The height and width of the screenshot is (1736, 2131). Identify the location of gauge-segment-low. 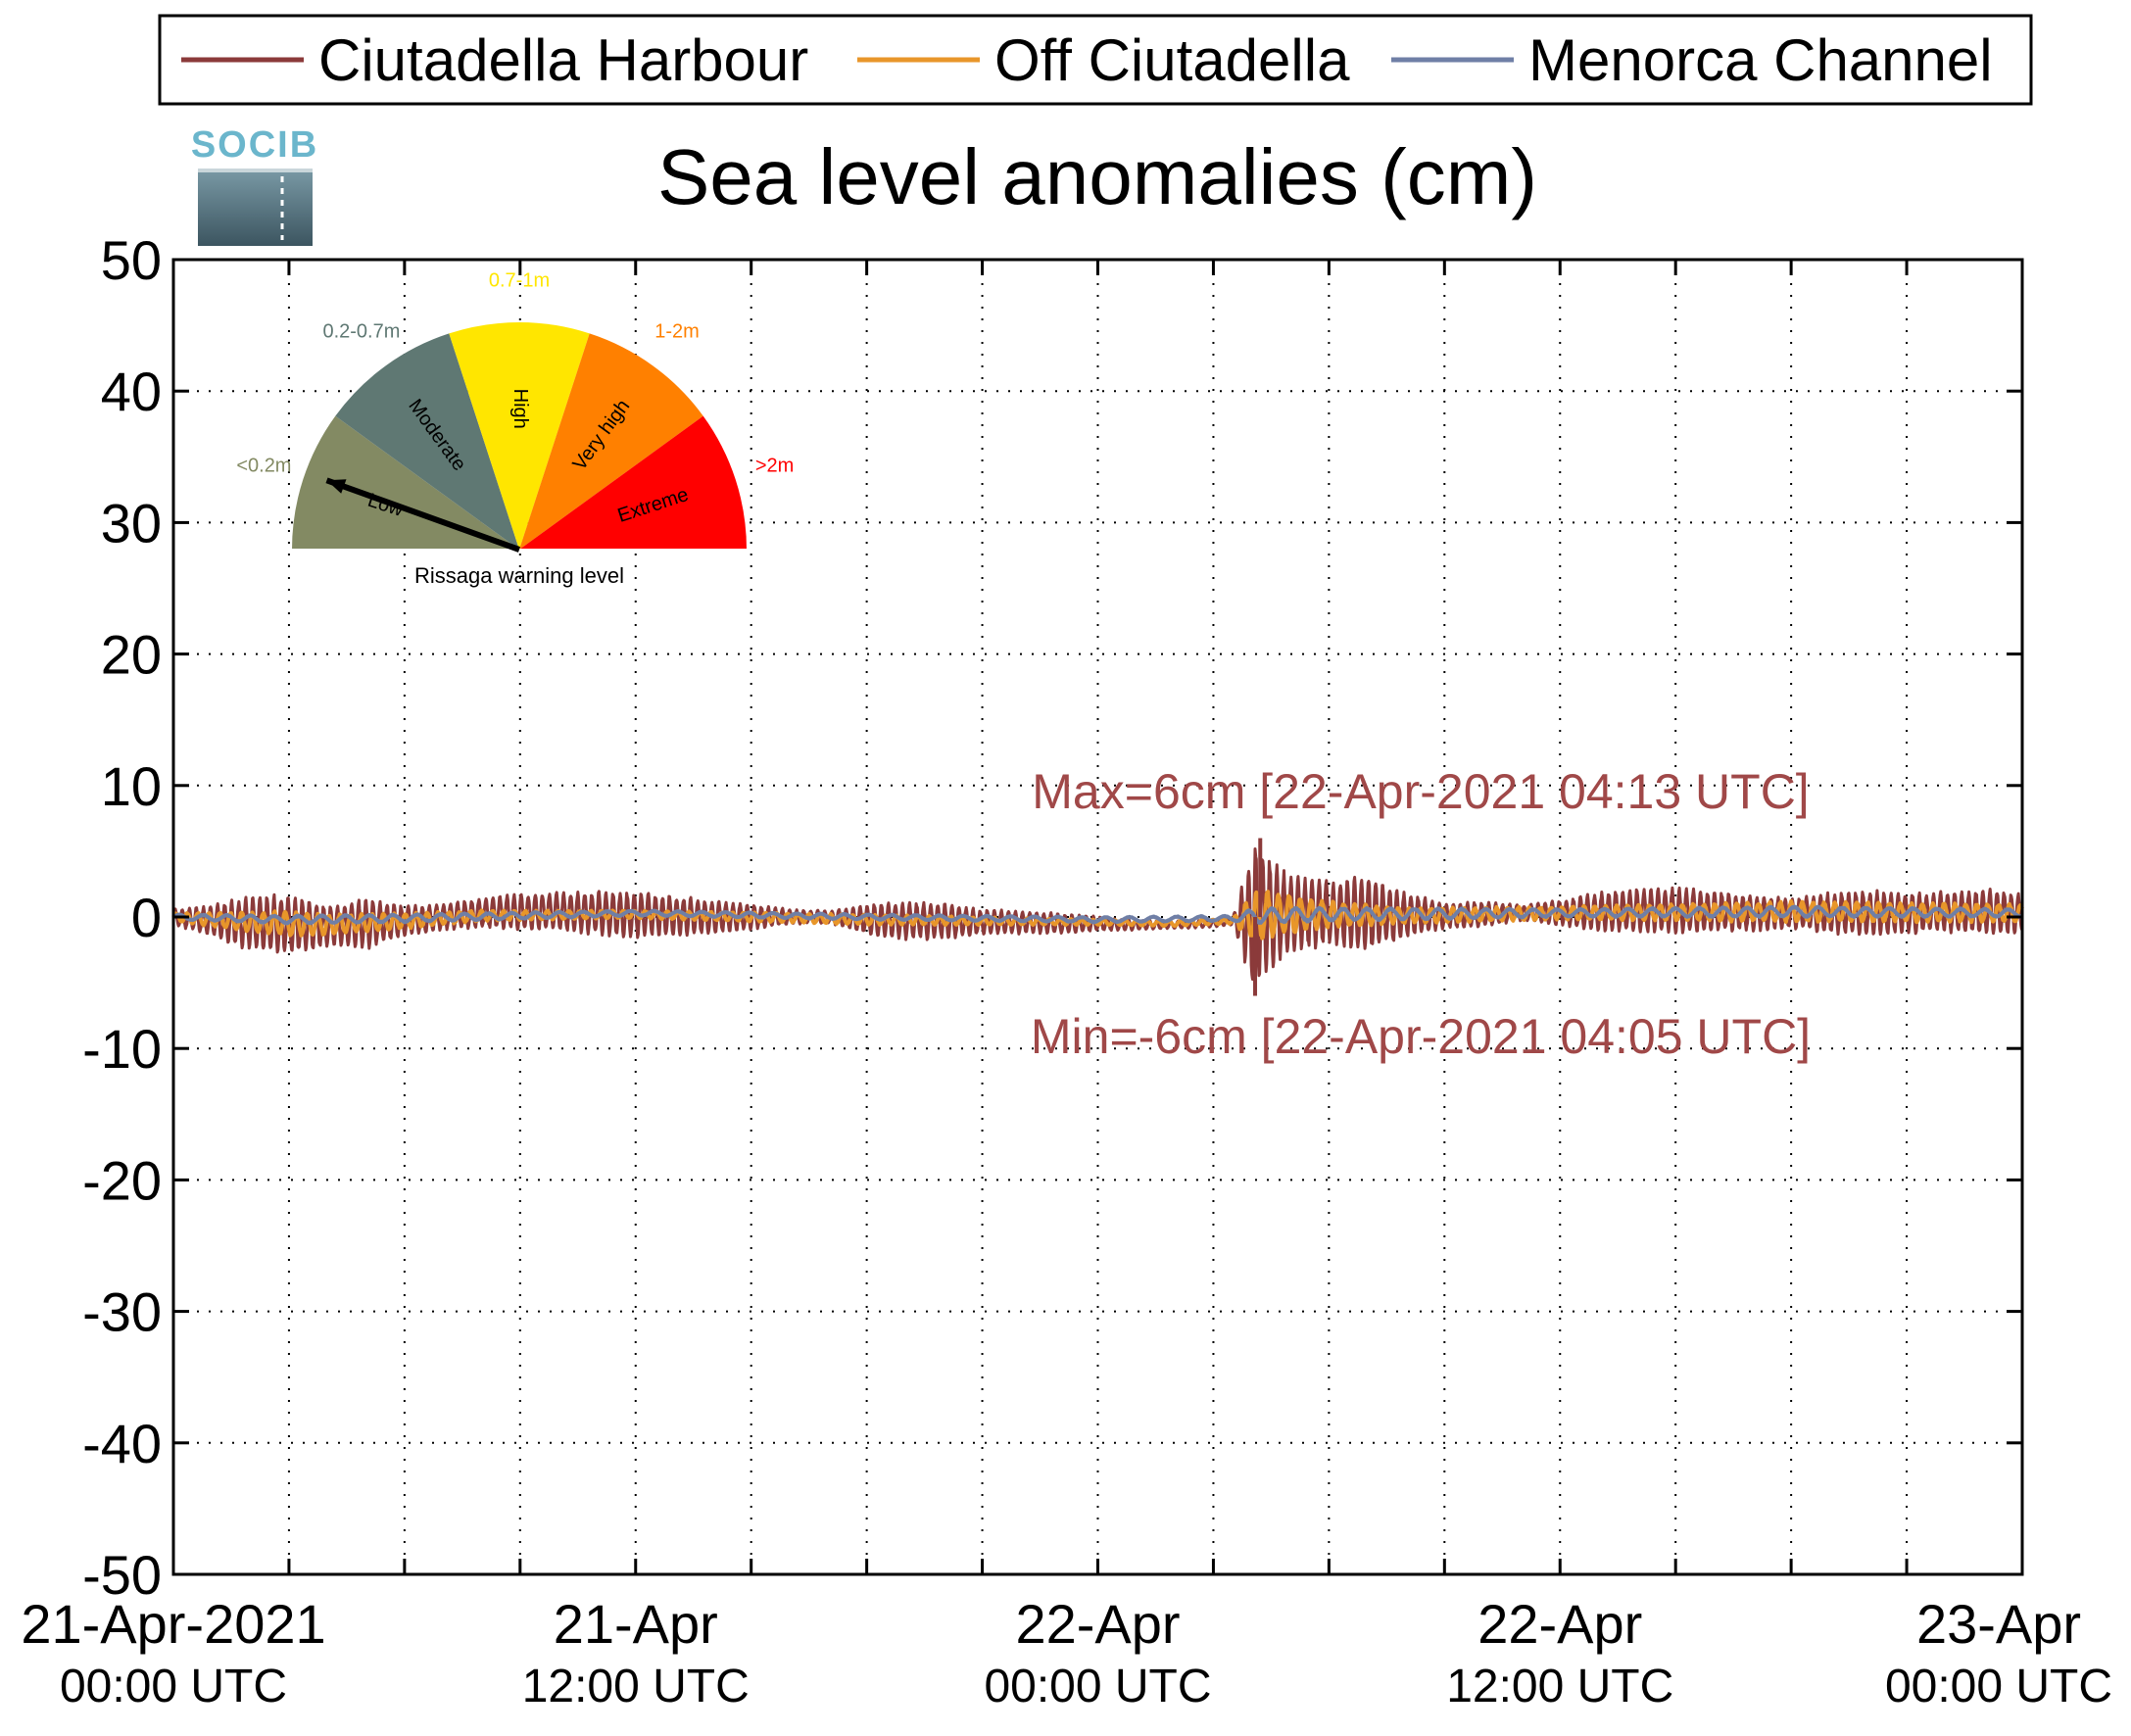
(406, 482).